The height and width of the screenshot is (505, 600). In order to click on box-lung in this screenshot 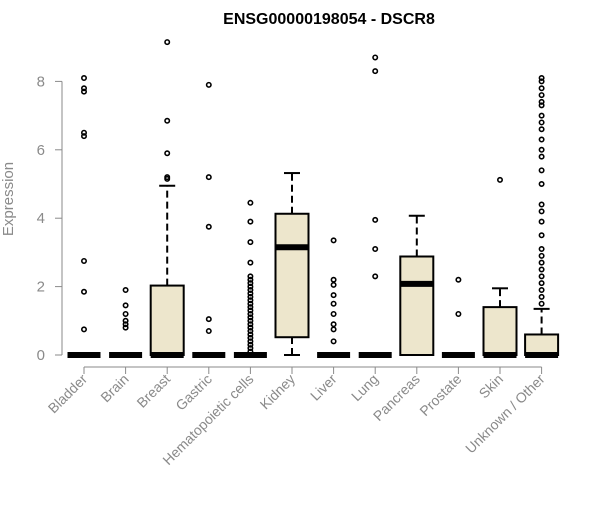, I will do `click(375, 206)`.